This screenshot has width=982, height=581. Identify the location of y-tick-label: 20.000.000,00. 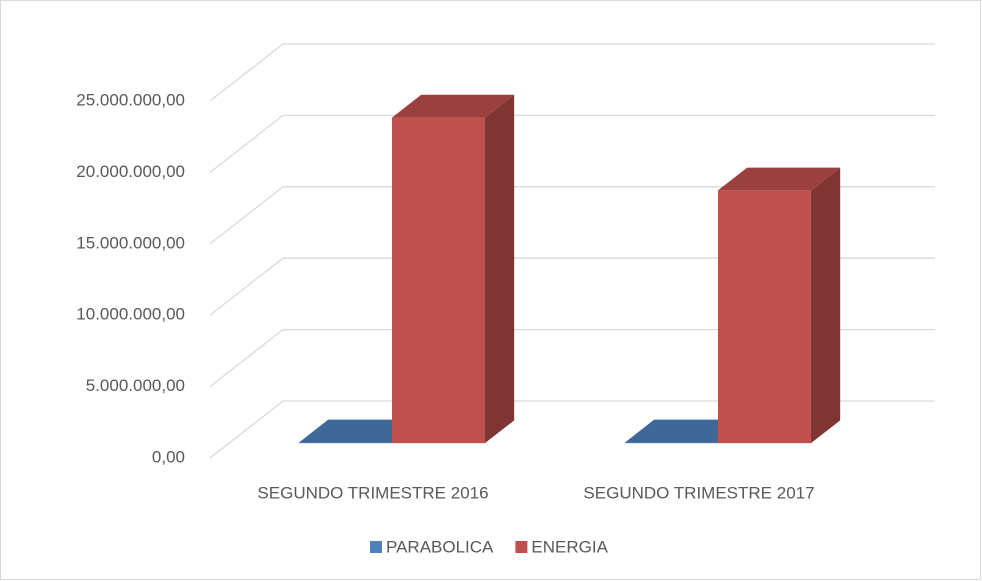
(130, 171).